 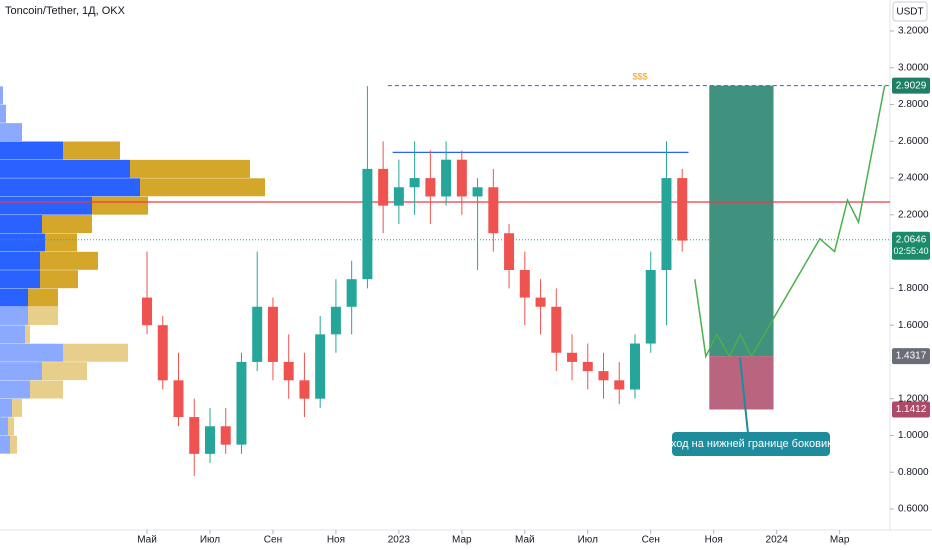 I want to click on x-tick-label: 2024, so click(x=777, y=540).